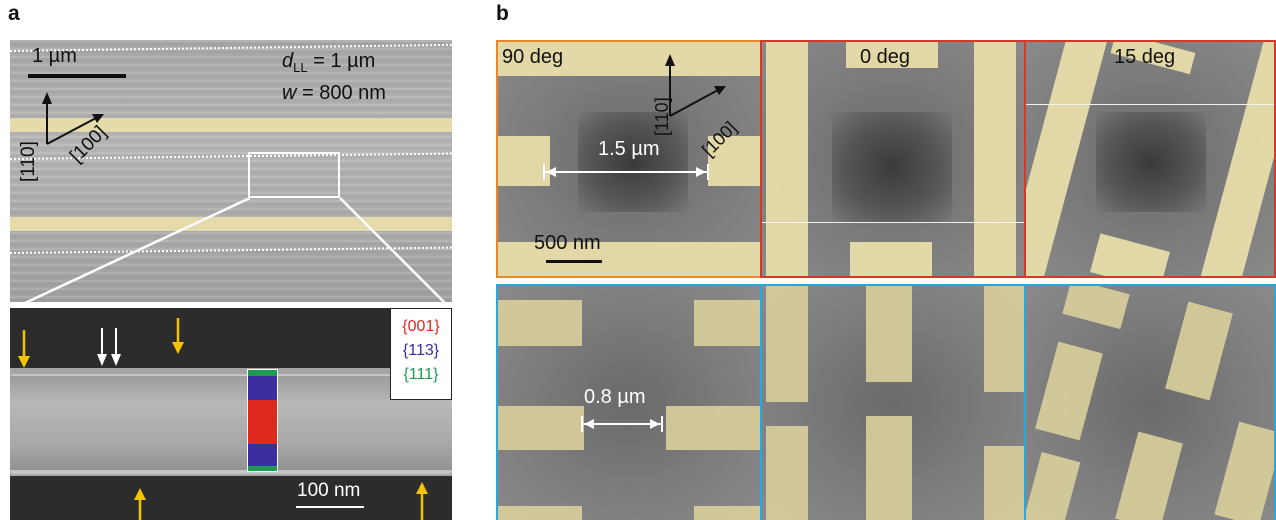  I want to click on gap-label-bottom: 0.8 µm, so click(615, 397).